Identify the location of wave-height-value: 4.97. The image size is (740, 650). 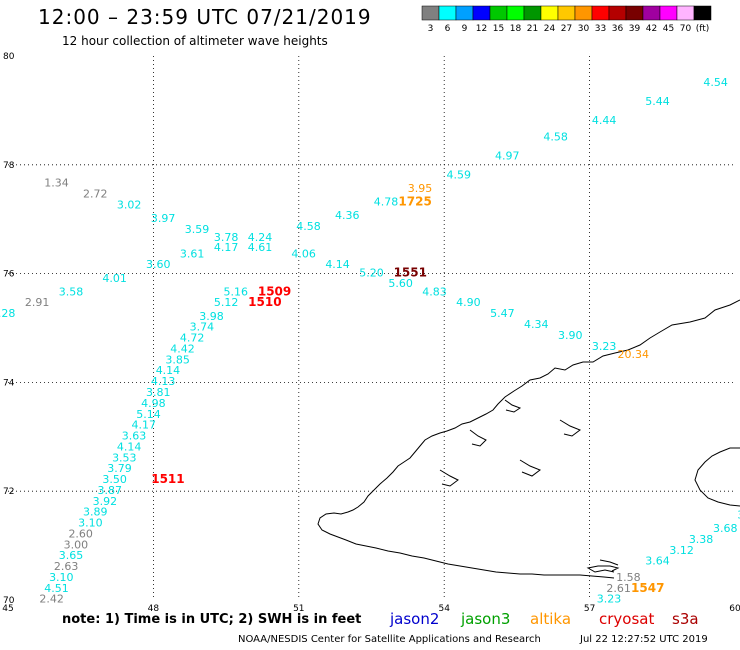
(507, 155).